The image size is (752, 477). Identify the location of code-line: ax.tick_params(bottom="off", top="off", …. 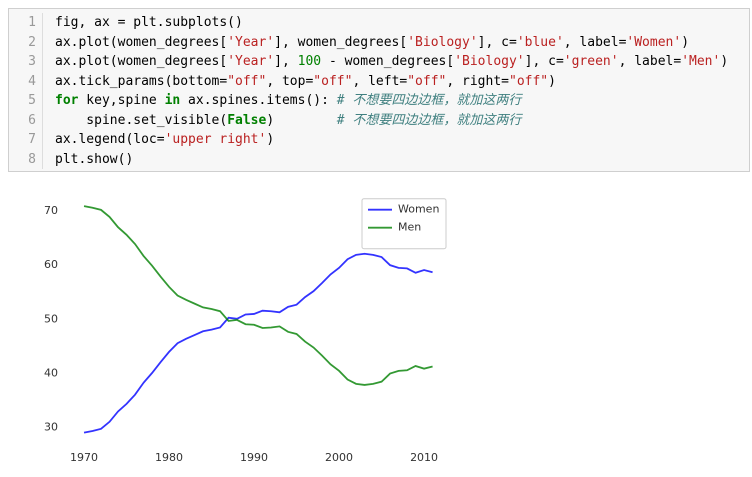
(391, 82).